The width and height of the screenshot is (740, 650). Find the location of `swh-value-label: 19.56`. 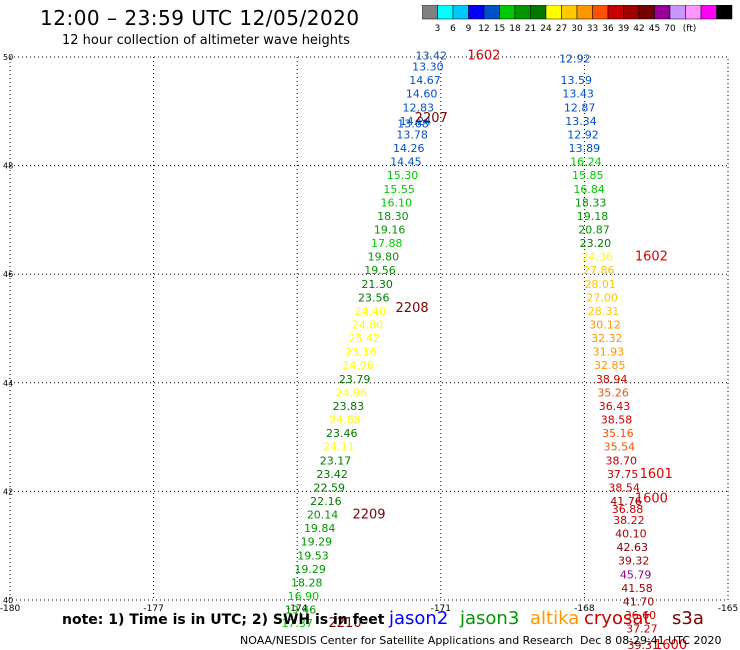

swh-value-label: 19.56 is located at coordinates (380, 270).